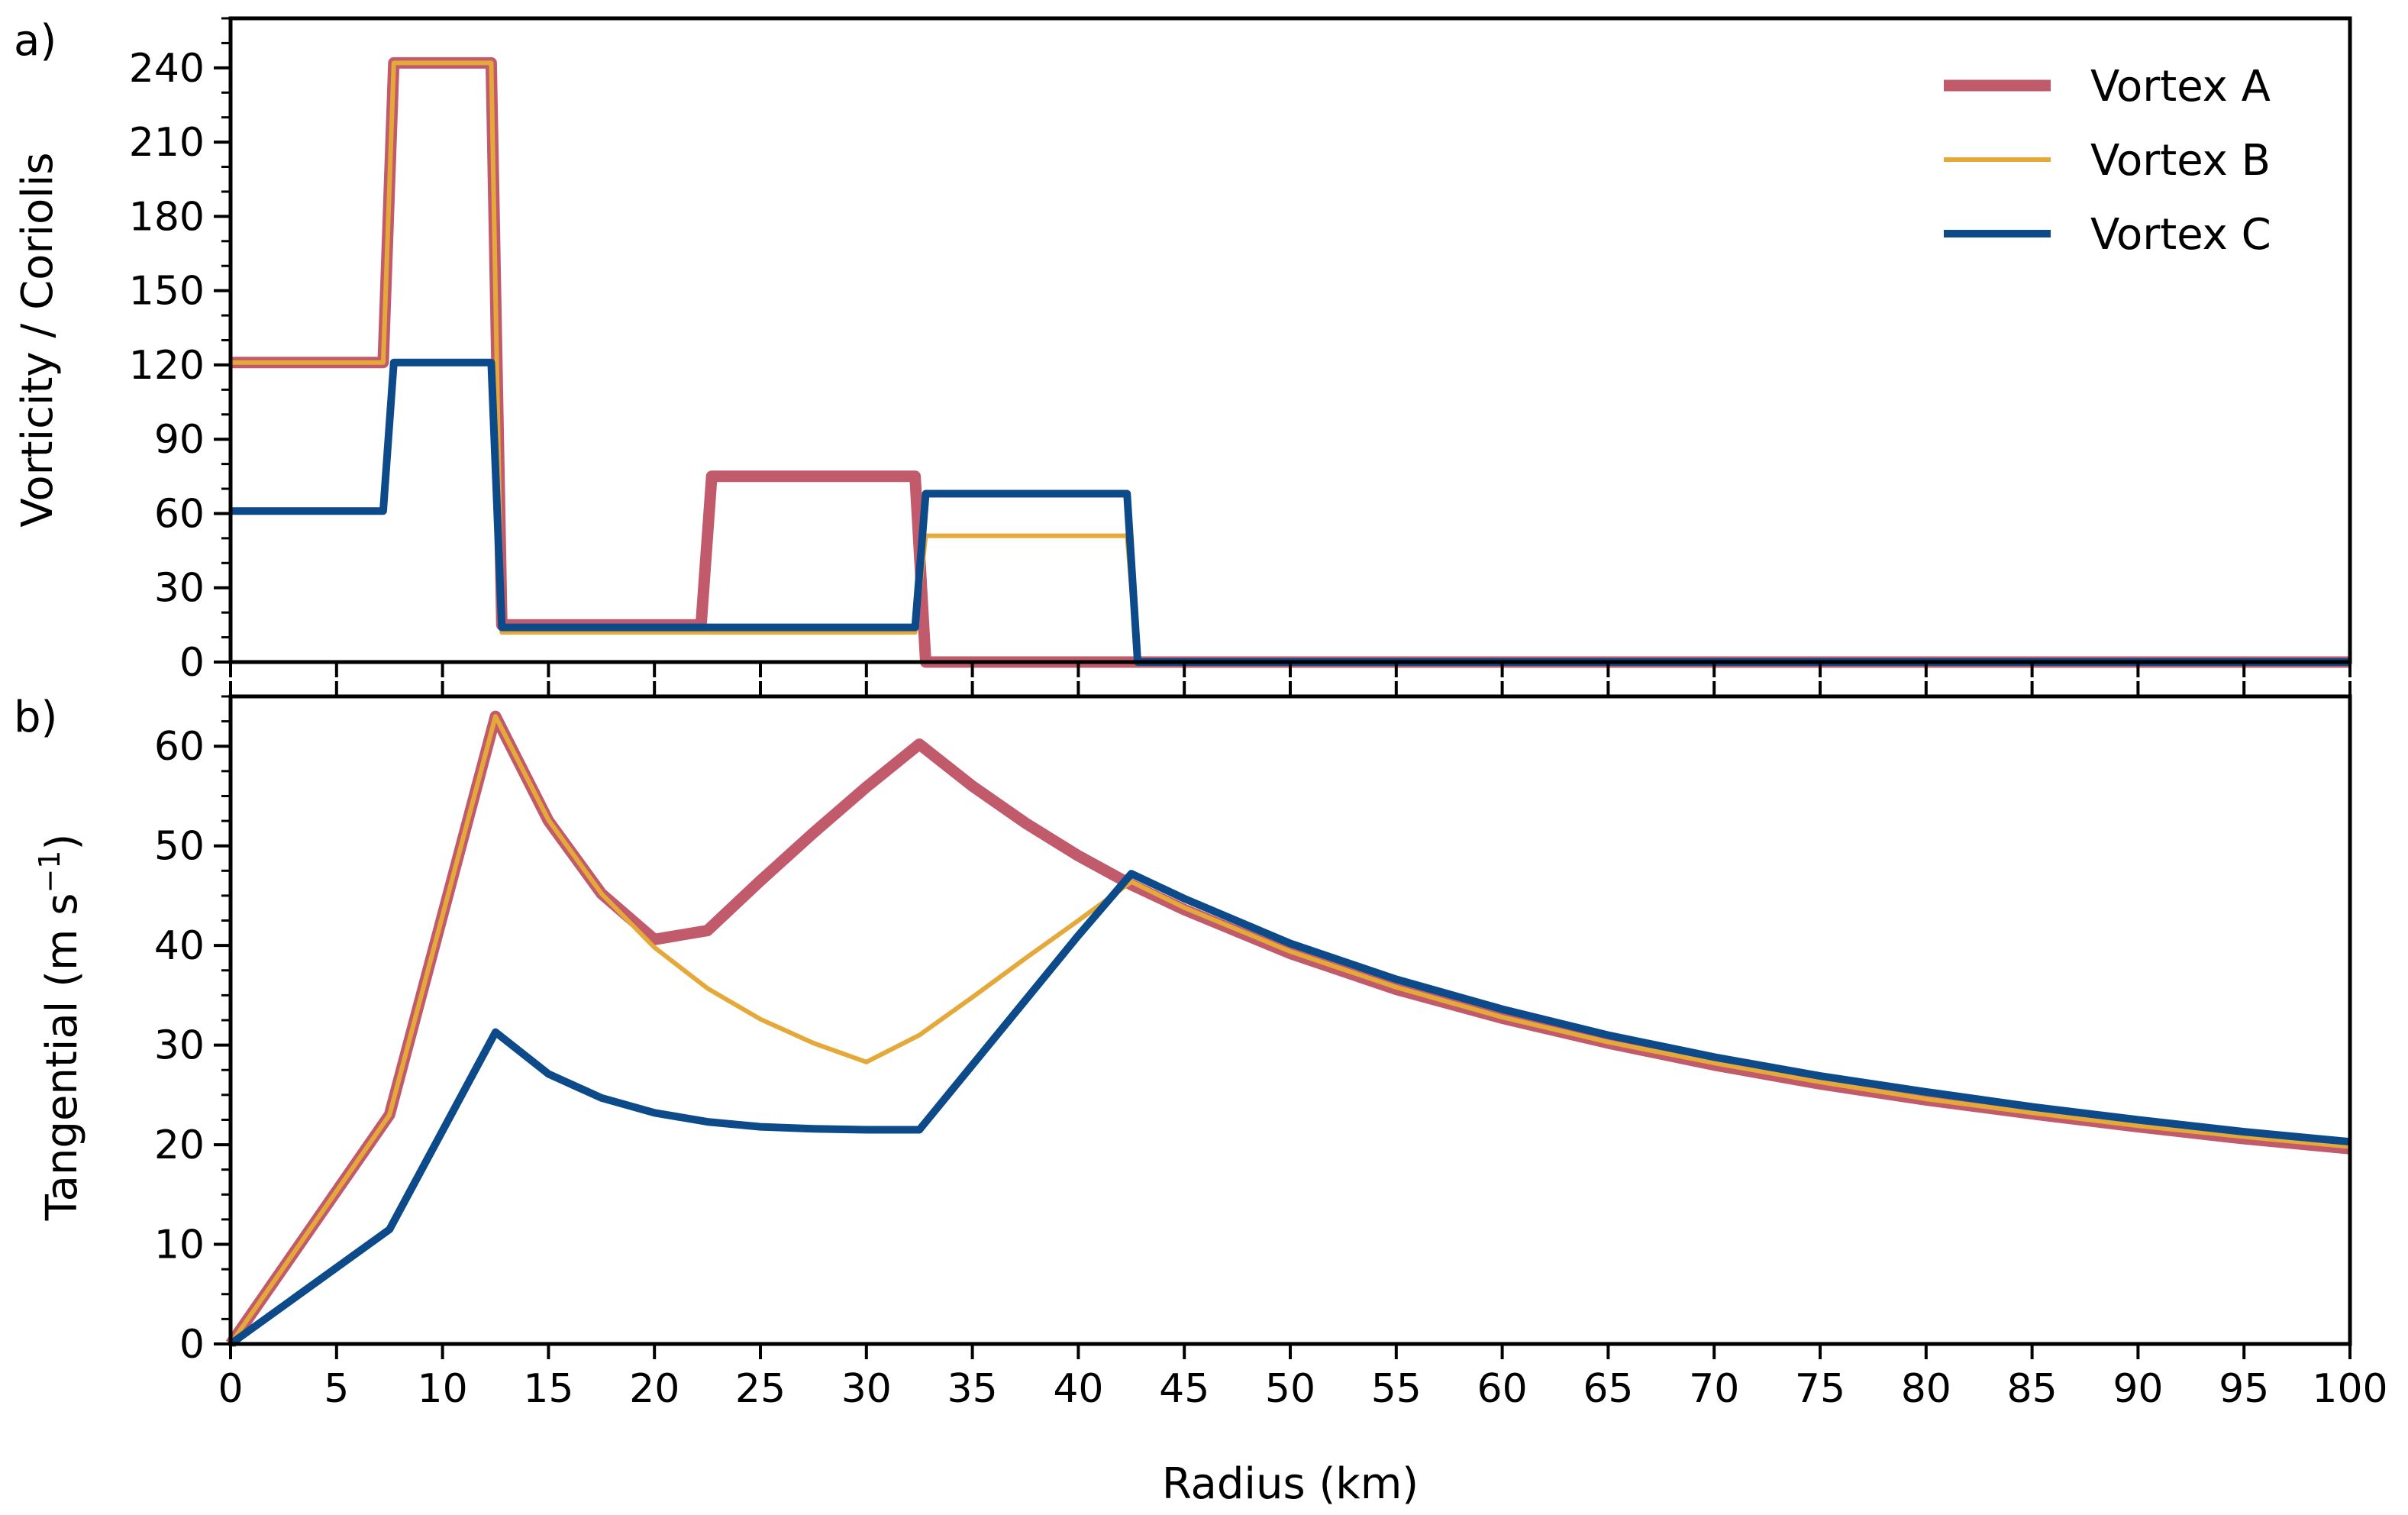 This screenshot has width=2408, height=1515. Describe the element at coordinates (179, 440) in the screenshot. I see `y-tick-label: 90` at that location.